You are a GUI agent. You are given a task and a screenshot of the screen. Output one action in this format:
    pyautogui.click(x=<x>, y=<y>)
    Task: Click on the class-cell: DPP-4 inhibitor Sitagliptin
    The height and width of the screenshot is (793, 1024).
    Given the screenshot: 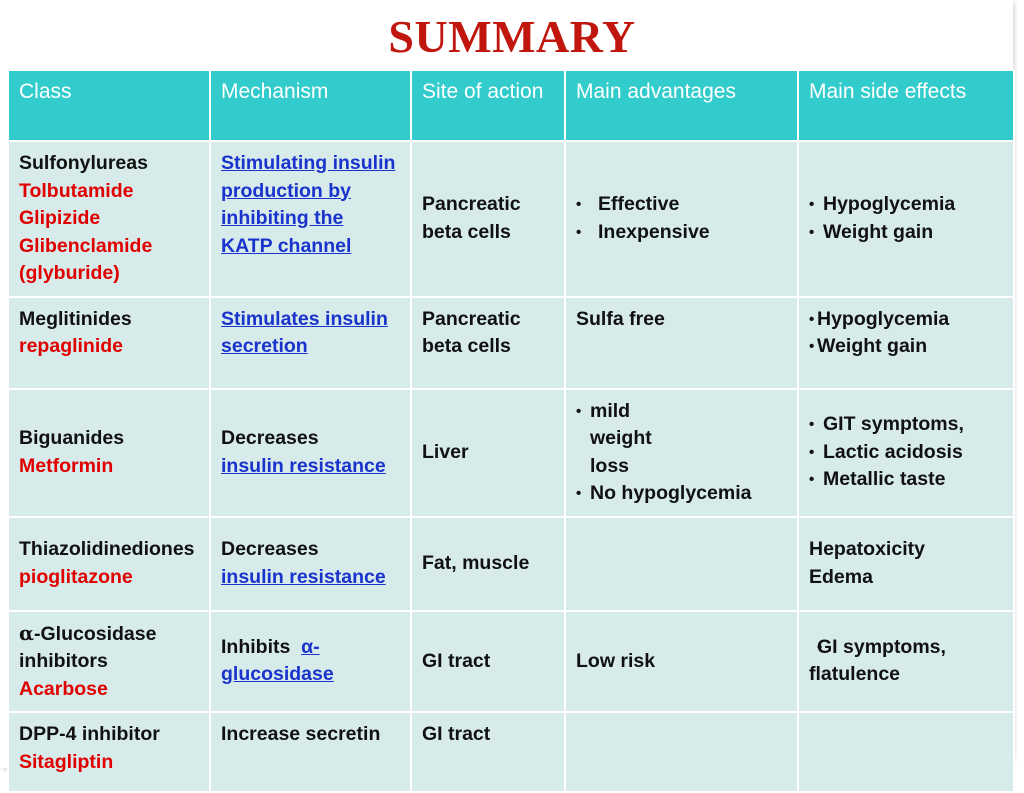 What is the action you would take?
    pyautogui.click(x=109, y=752)
    